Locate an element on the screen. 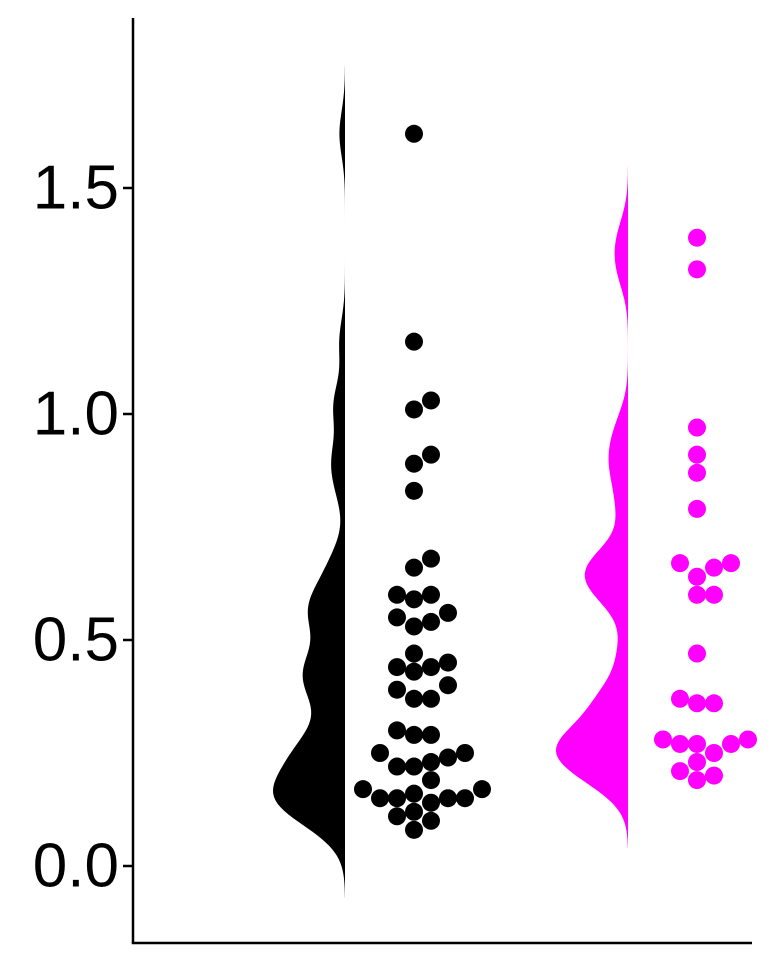 Image resolution: width=772 pixels, height=964 pixels. y-tick-label: 1.5 is located at coordinates (76, 188).